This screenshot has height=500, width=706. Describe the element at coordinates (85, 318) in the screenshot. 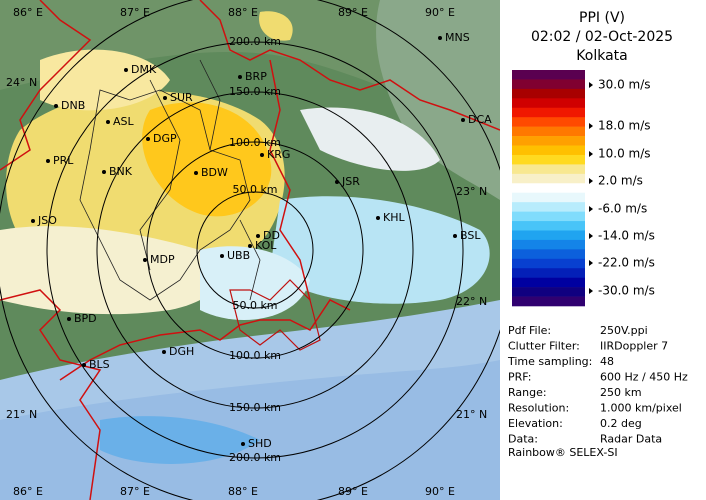

I see `city-label: BPD` at that location.